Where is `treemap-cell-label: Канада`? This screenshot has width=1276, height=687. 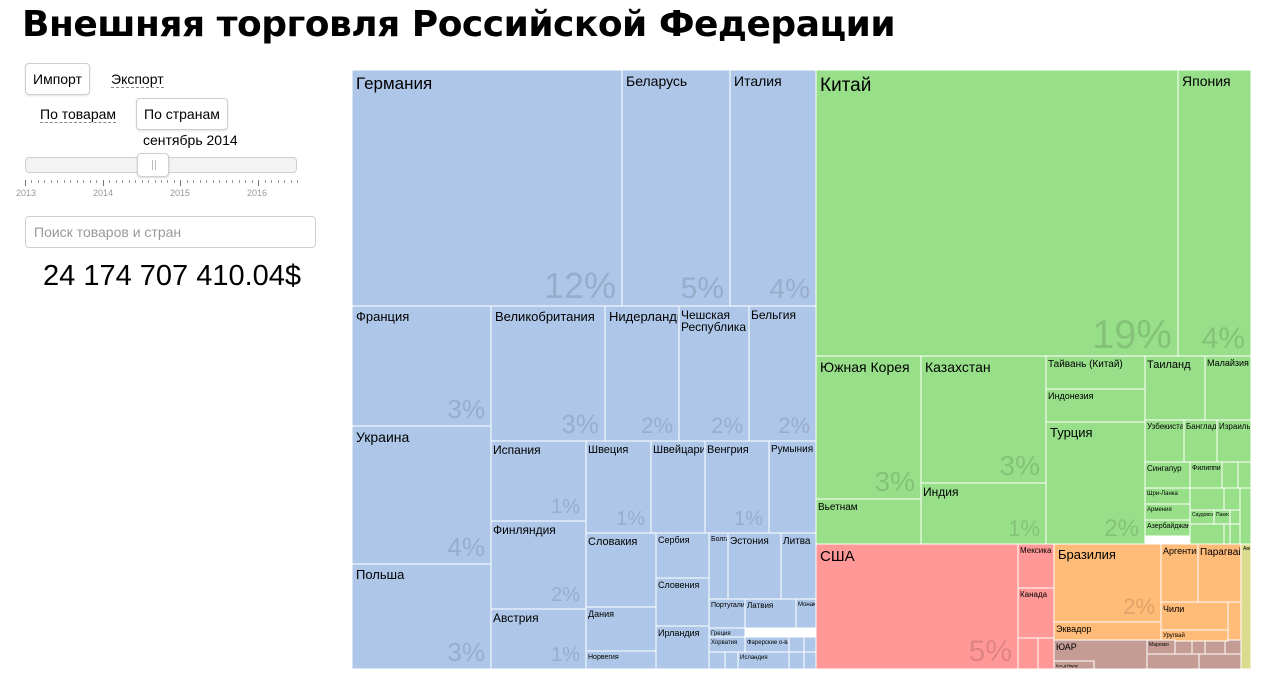 treemap-cell-label: Канада is located at coordinates (1034, 594).